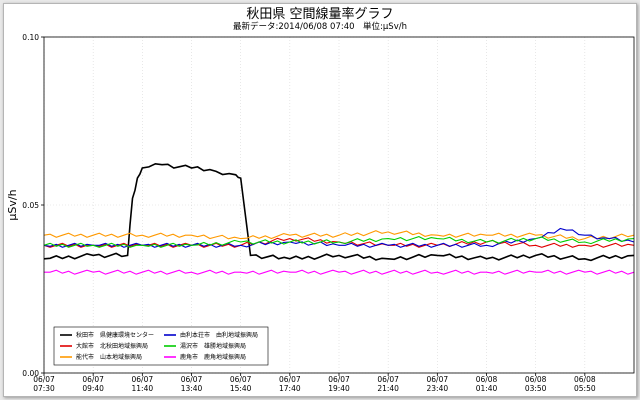  What do you see at coordinates (30, 205) in the screenshot?
I see `y-tick-label: 0.05` at bounding box center [30, 205].